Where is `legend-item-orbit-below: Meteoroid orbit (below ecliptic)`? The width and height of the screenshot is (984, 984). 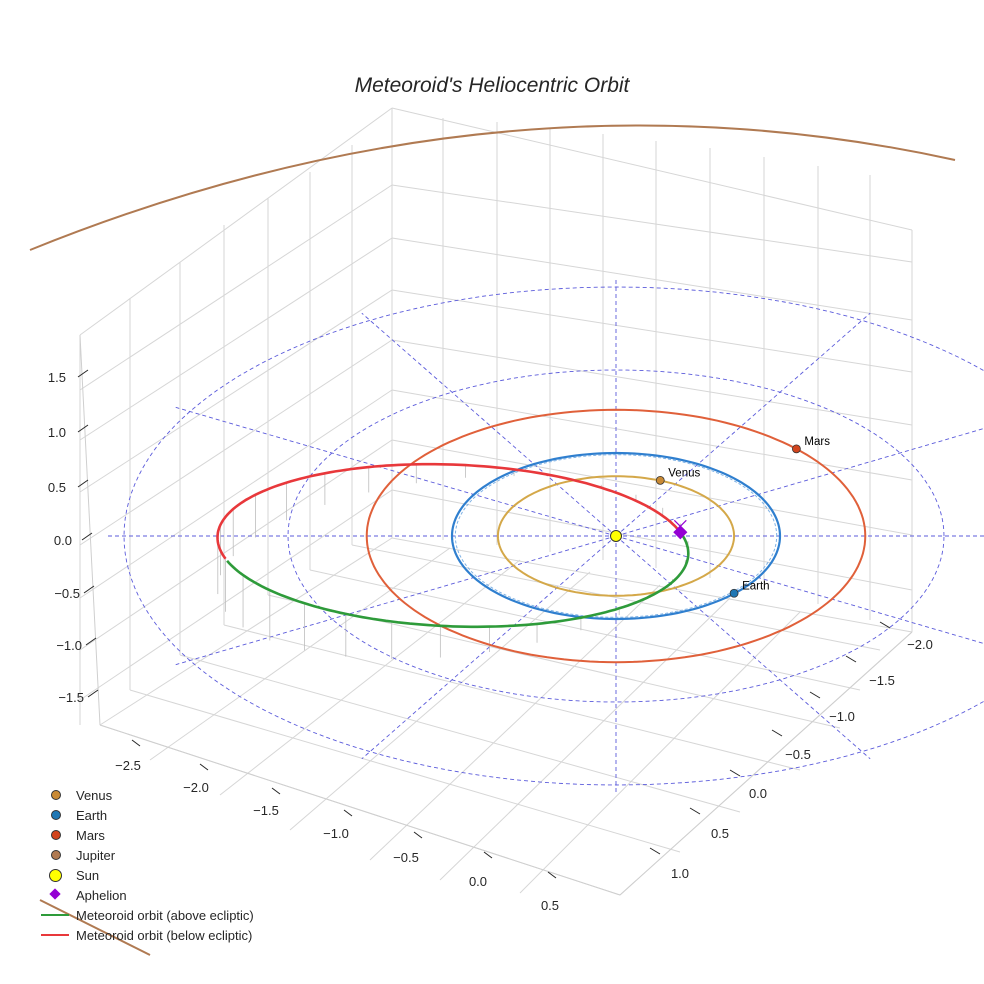
legend-item-orbit-below: Meteoroid orbit (below ecliptic) is located at coordinates (145, 935).